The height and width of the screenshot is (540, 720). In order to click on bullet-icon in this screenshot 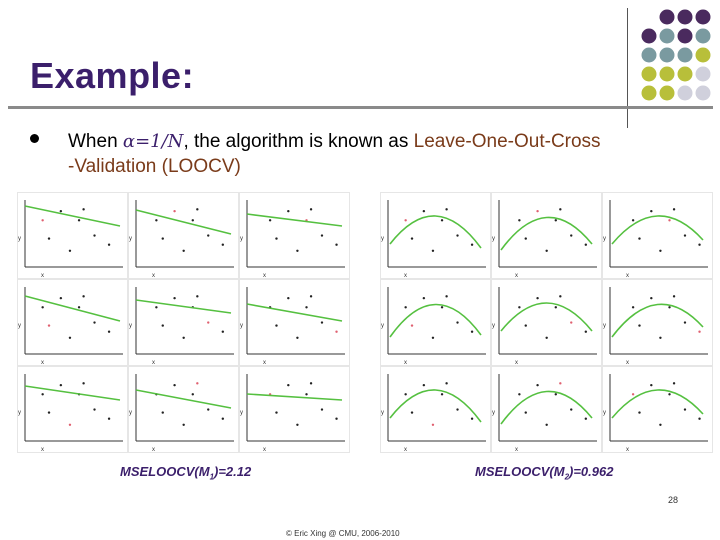, I will do `click(34, 138)`.